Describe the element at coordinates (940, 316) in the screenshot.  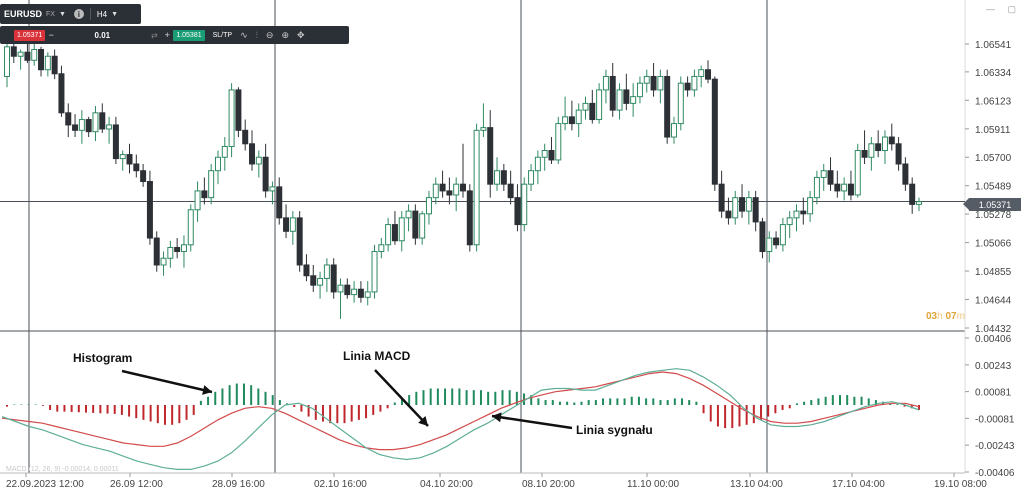
I see `timer-hours-unit: h` at that location.